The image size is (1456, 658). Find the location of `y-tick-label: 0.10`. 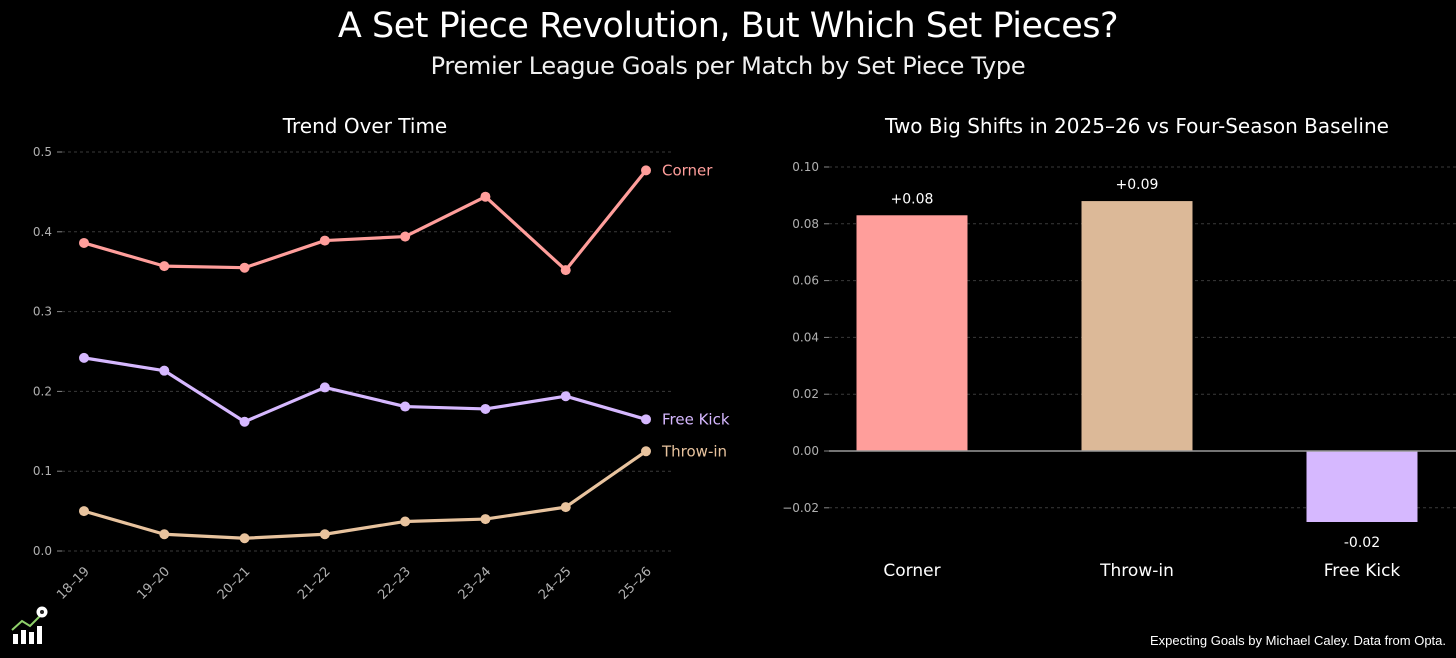

y-tick-label: 0.10 is located at coordinates (805, 167).